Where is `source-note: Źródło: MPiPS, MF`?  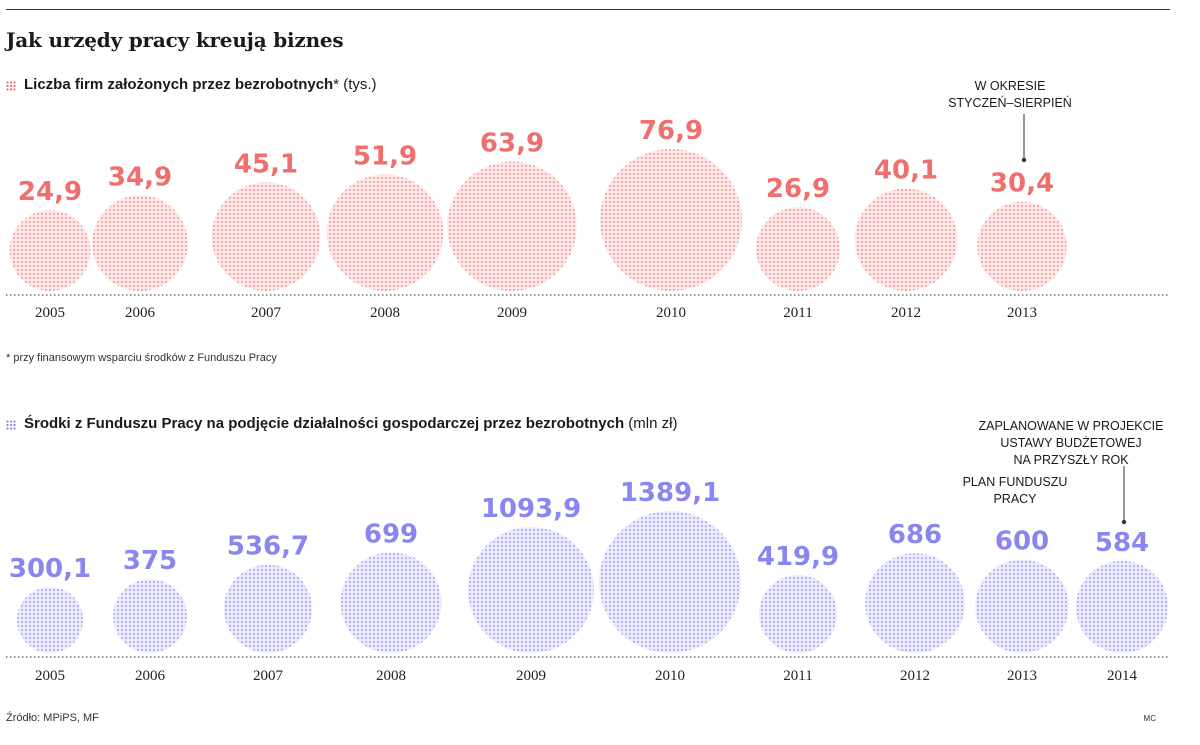
source-note: Źródło: MPiPS, MF is located at coordinates (52, 718).